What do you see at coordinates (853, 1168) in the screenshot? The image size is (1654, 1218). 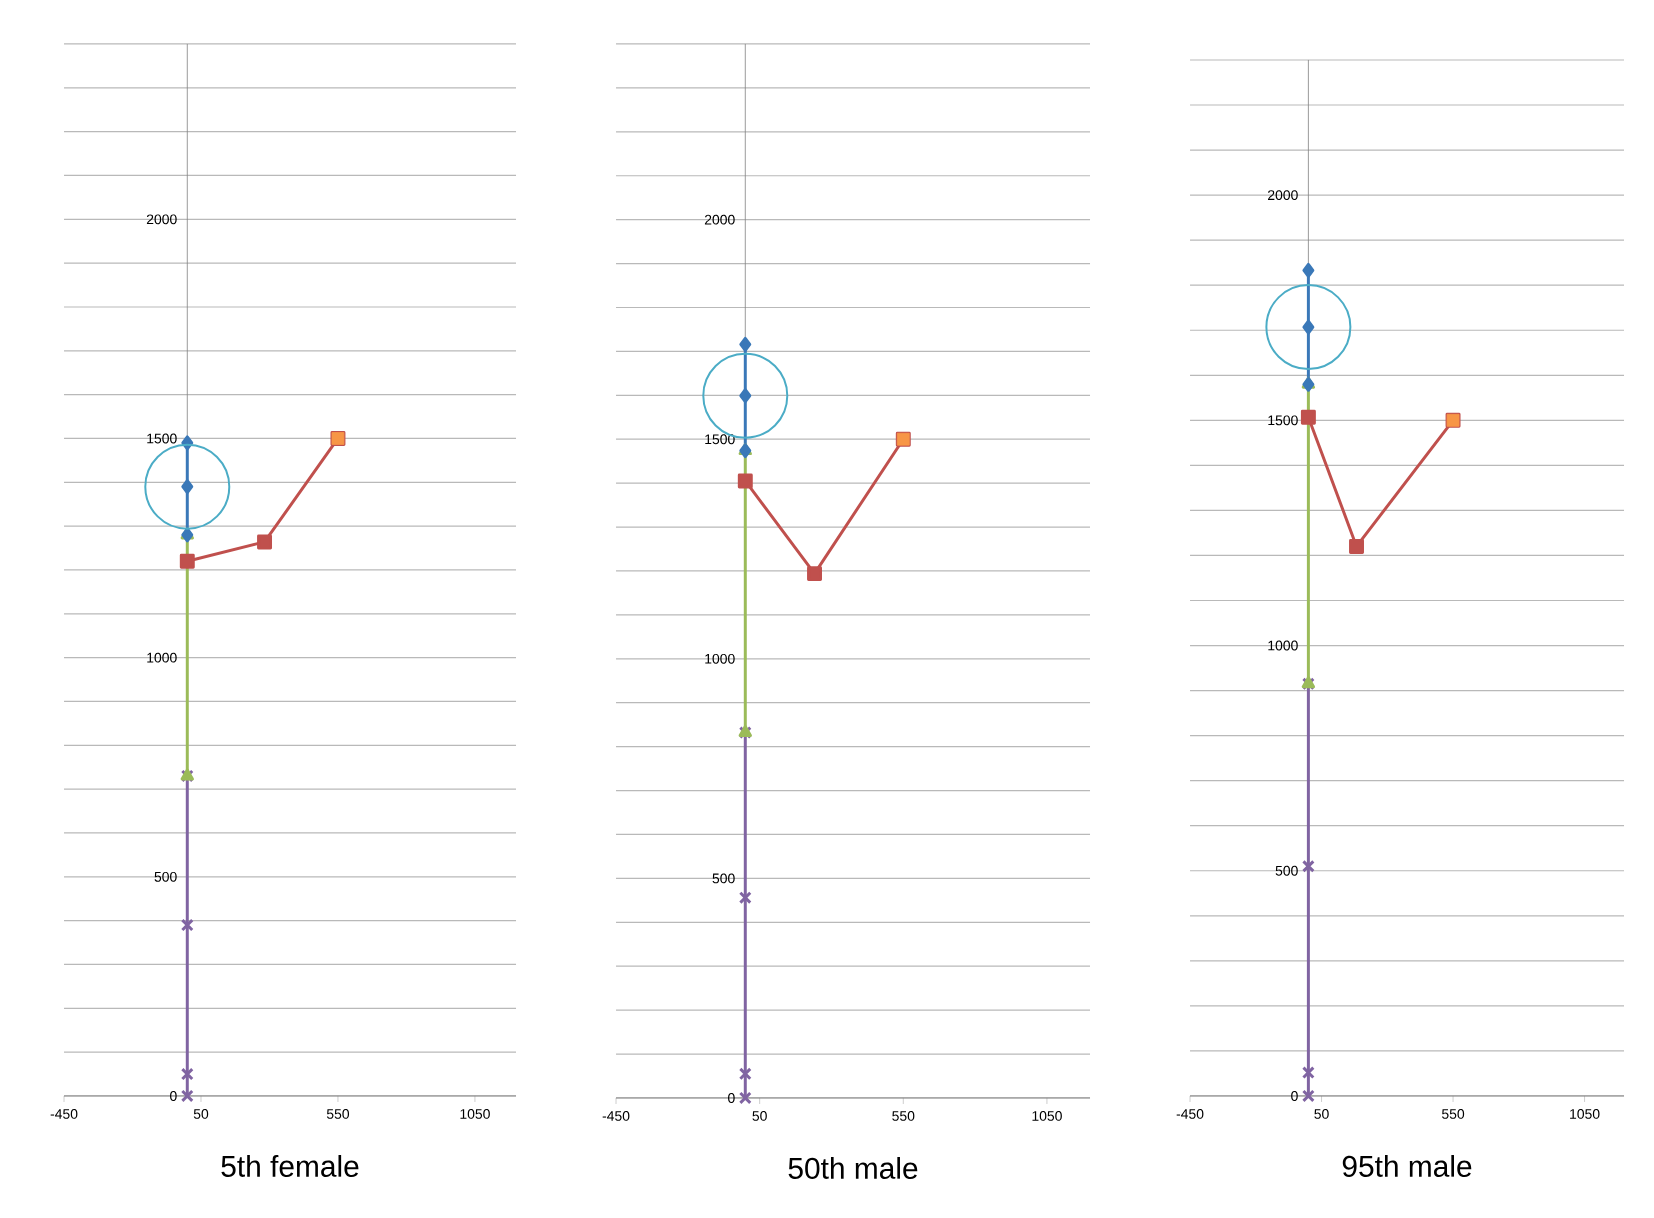 I see `x-axis-title: 50th male` at bounding box center [853, 1168].